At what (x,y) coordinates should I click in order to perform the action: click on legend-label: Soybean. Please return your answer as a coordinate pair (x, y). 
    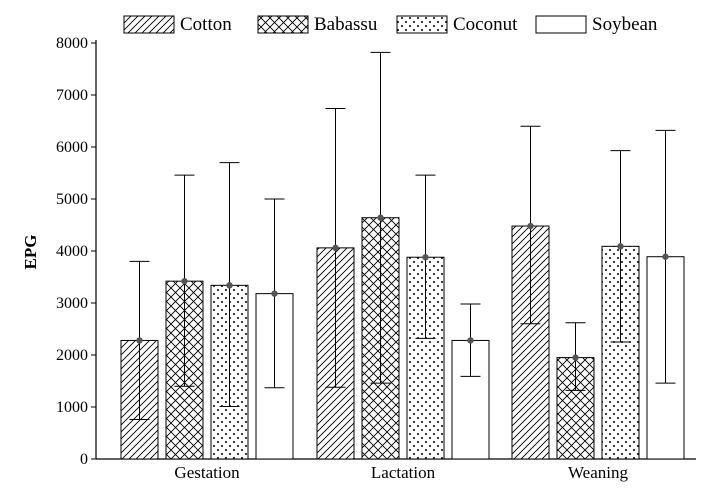
    Looking at the image, I should click on (625, 24).